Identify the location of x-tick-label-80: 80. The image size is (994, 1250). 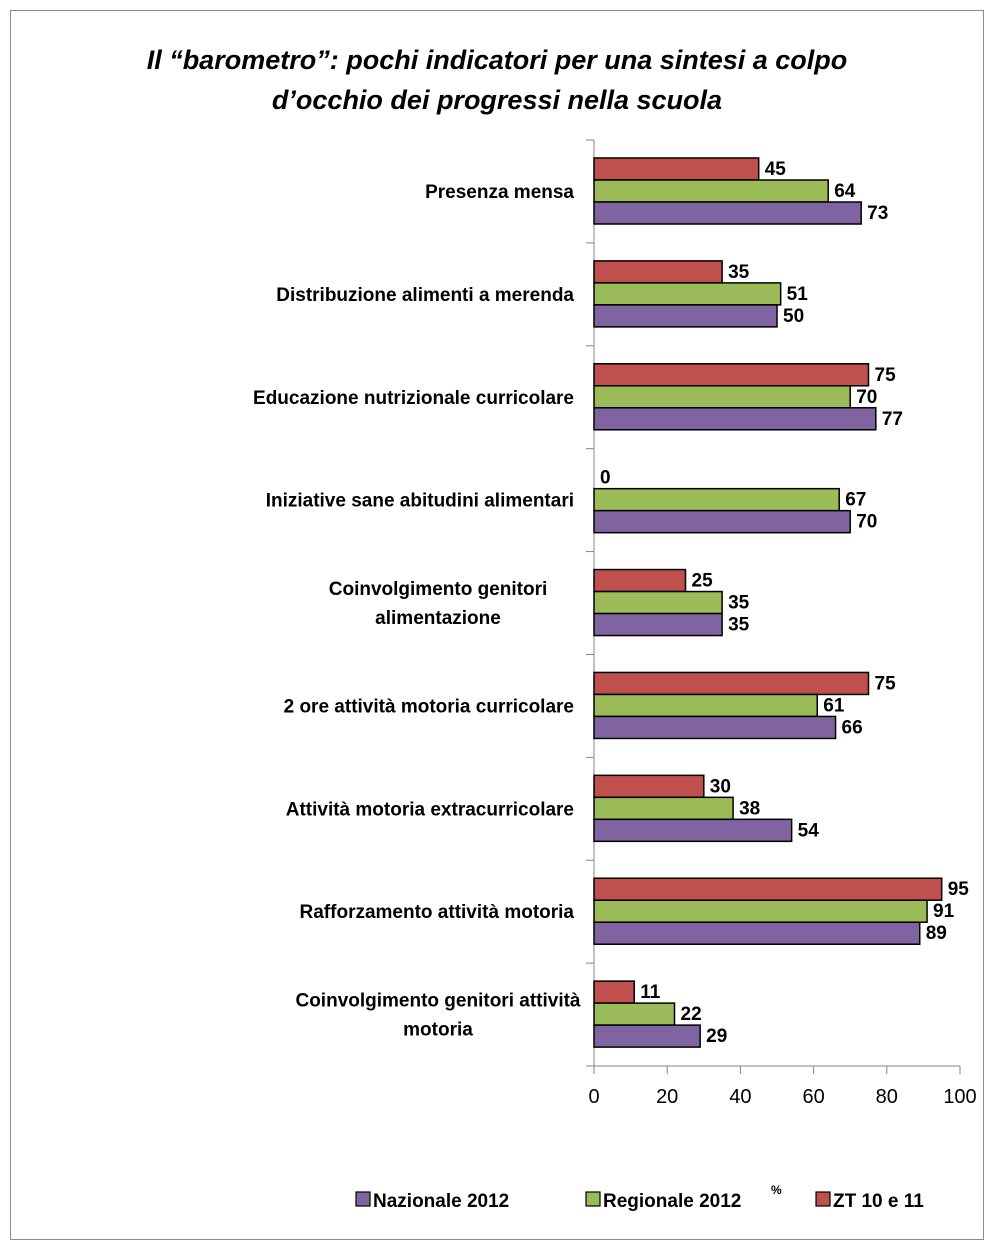
(887, 1097).